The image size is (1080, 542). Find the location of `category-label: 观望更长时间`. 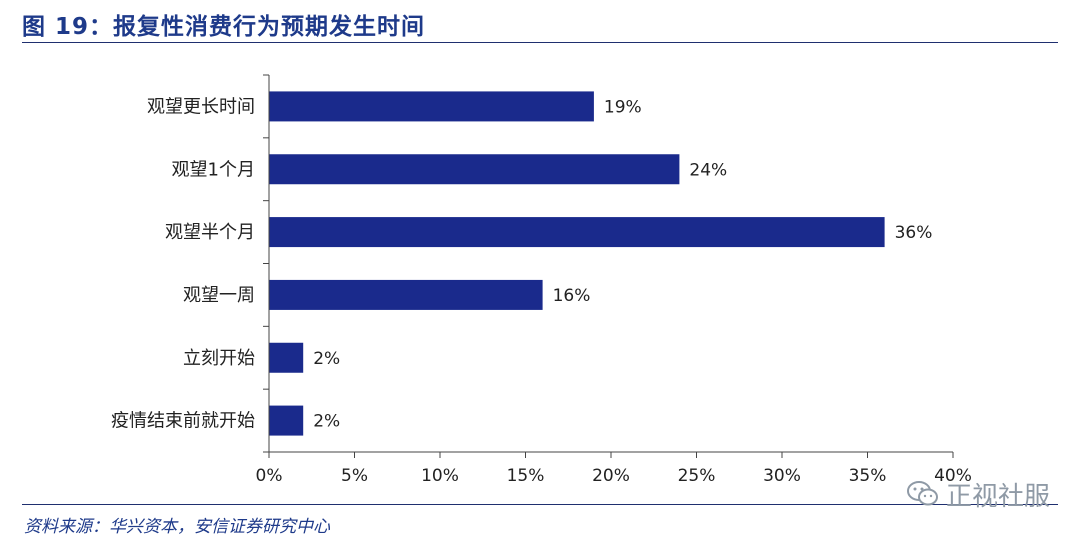

category-label: 观望更长时间 is located at coordinates (201, 106).